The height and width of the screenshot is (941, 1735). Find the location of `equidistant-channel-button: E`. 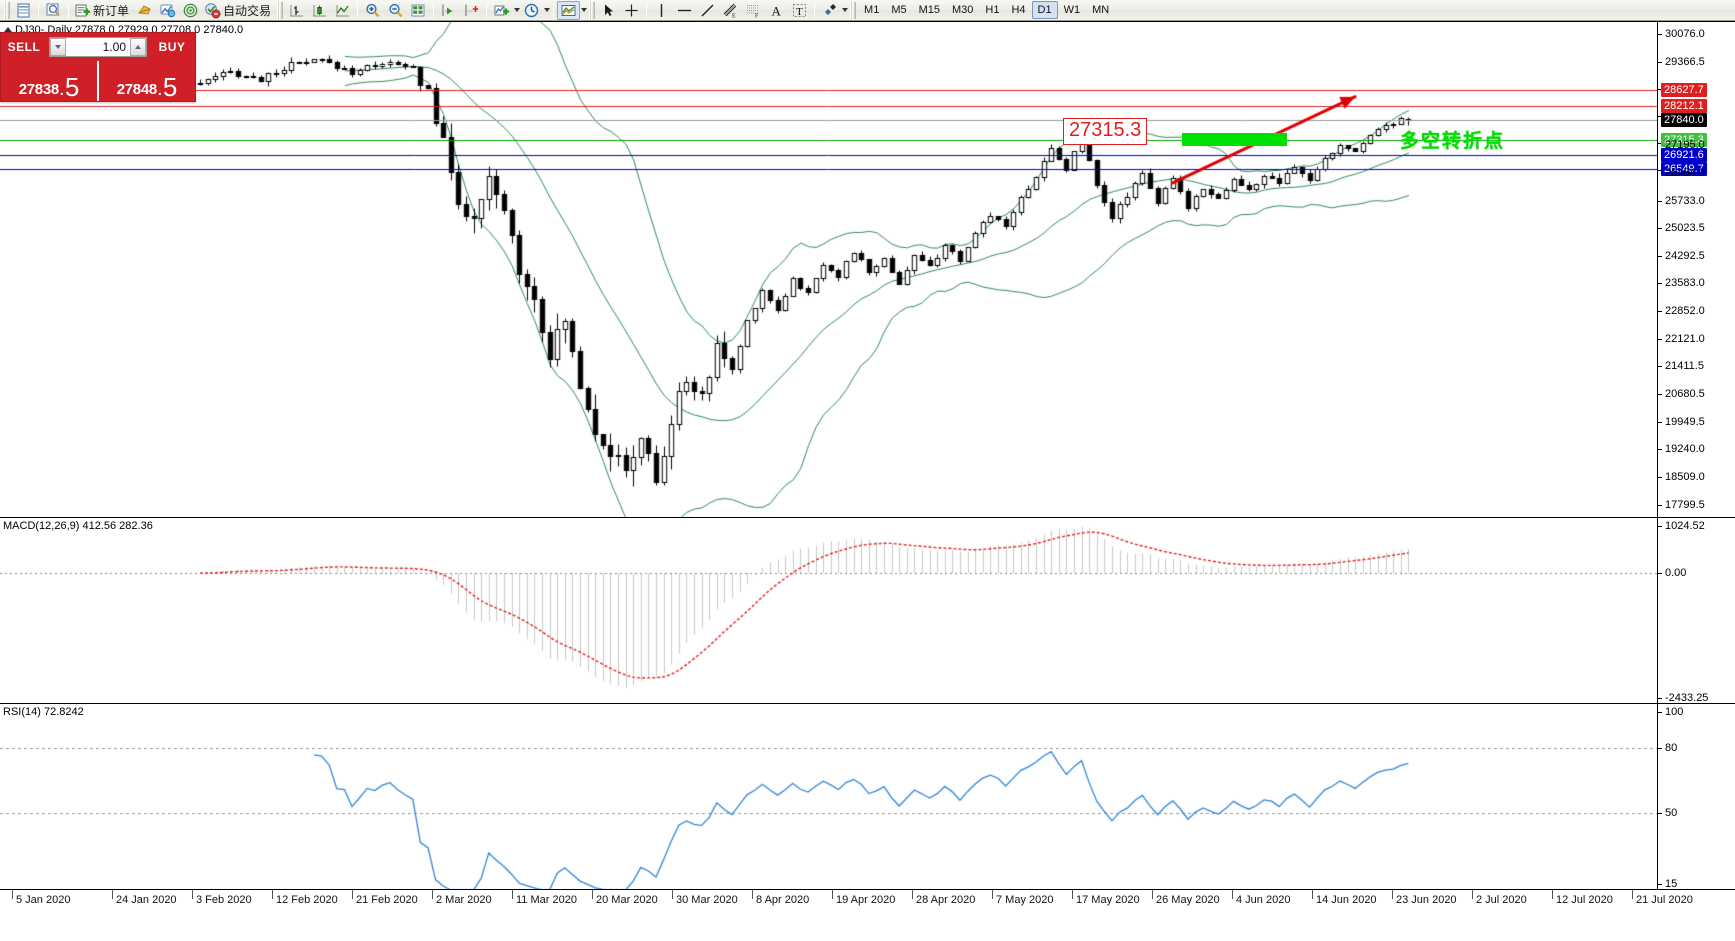

equidistant-channel-button: E is located at coordinates (730, 10).